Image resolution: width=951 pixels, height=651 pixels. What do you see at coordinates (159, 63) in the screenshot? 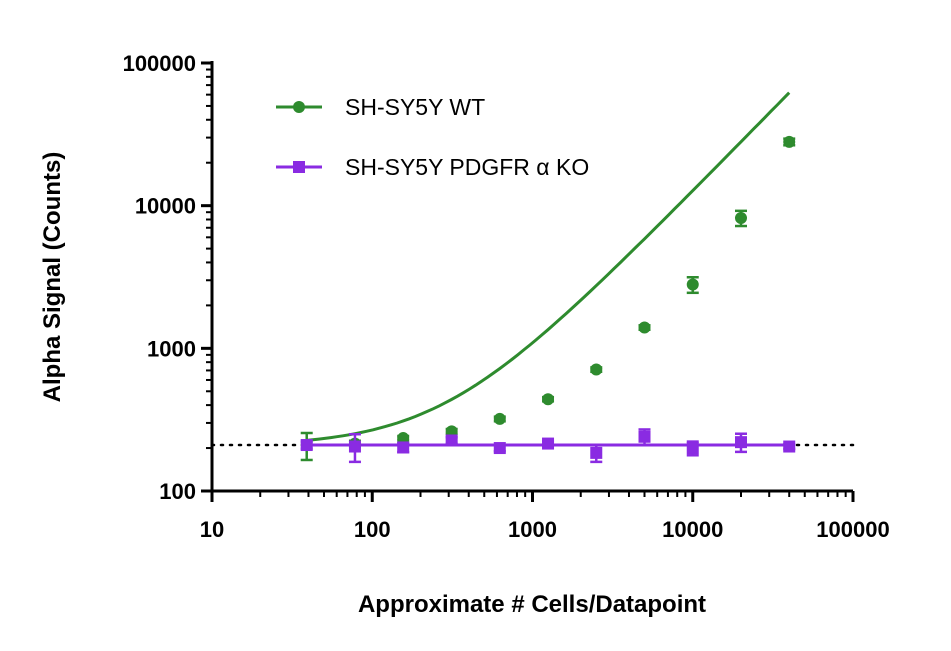
I see `y-tick-label: 100000` at bounding box center [159, 63].